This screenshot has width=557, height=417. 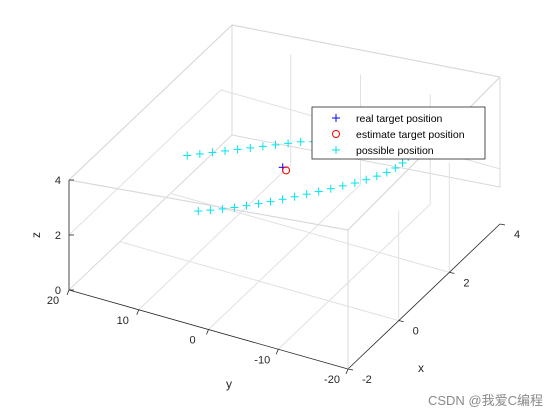 What do you see at coordinates (332, 380) in the screenshot?
I see `tick-label-y: -20` at bounding box center [332, 380].